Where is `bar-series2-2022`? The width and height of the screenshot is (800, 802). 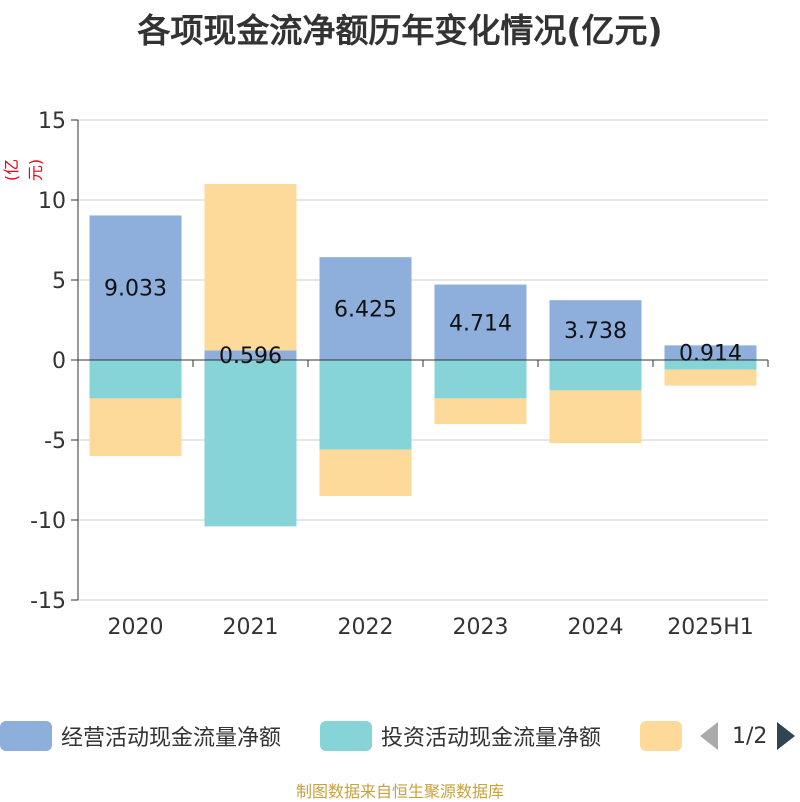 bar-series2-2022 is located at coordinates (365, 472).